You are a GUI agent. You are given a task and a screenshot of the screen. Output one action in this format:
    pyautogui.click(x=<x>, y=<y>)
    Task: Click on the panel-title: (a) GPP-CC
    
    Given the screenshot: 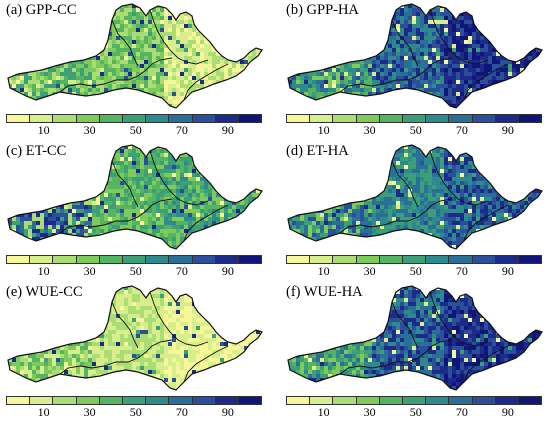 What is the action you would take?
    pyautogui.click(x=41, y=10)
    